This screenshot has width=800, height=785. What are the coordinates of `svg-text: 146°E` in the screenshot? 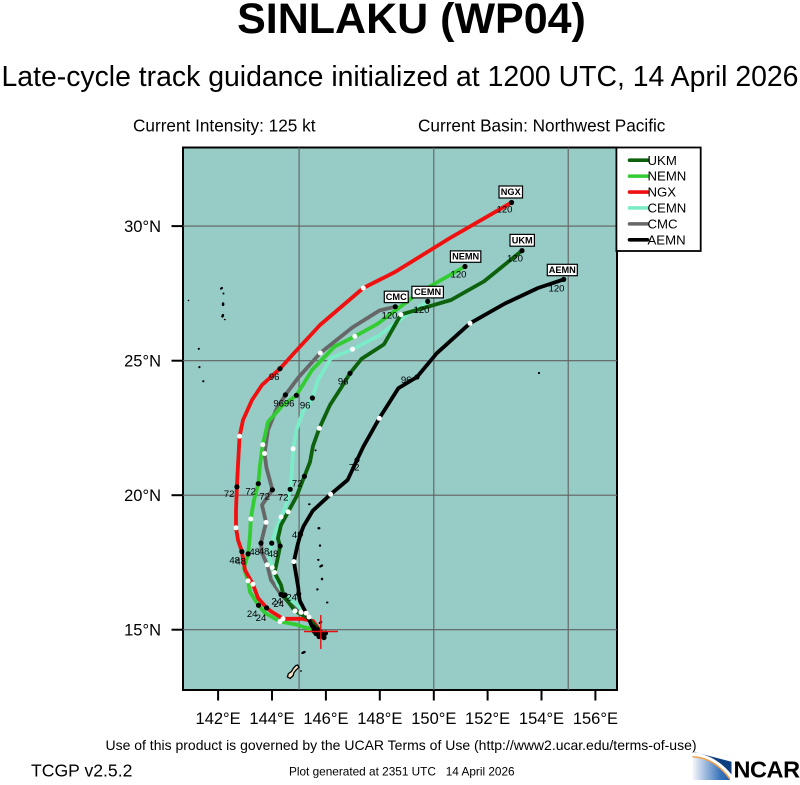 It's located at (325, 719).